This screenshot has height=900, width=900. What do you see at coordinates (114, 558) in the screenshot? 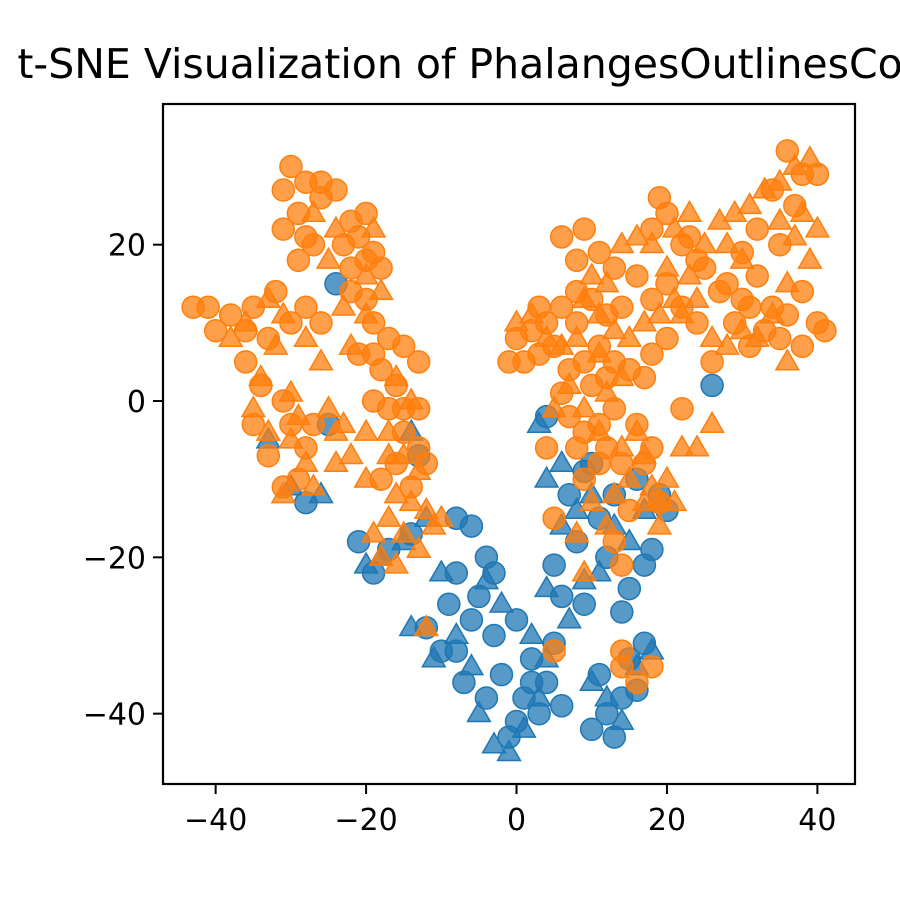
I see `y-tick-label: −20` at bounding box center [114, 558].